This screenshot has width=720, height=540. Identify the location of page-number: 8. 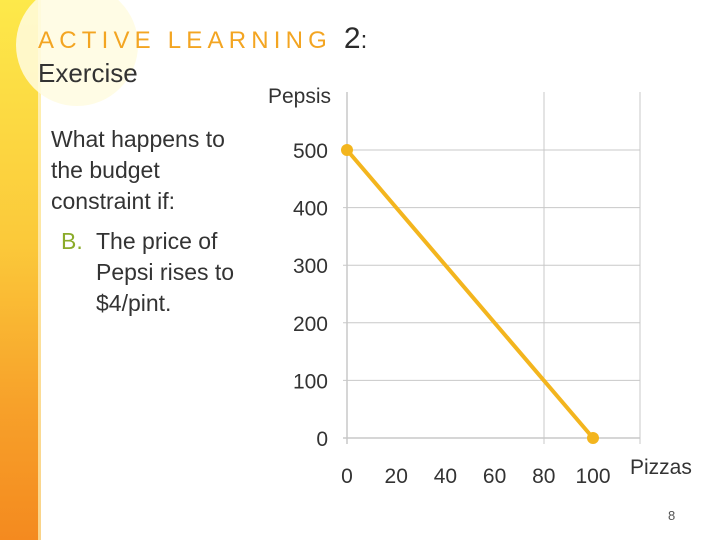
(672, 515).